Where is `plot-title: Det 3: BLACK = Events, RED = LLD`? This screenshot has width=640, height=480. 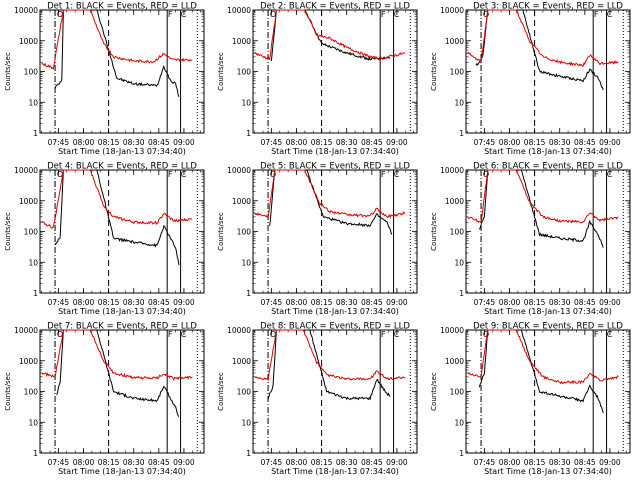 plot-title: Det 3: BLACK = Events, RED = LLD is located at coordinates (548, 7).